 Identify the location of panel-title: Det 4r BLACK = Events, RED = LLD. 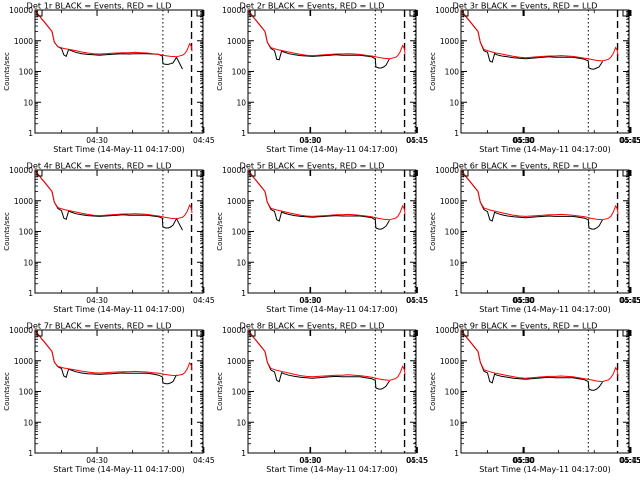
(99, 166).